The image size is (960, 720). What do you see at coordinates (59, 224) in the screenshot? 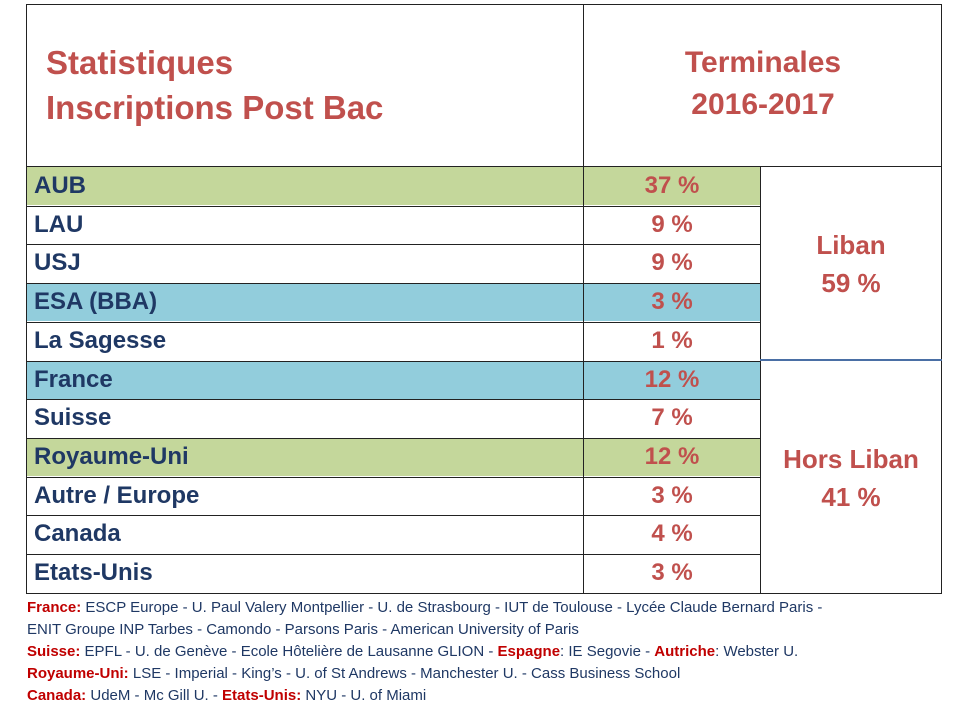
I see `row-name: LAU` at bounding box center [59, 224].